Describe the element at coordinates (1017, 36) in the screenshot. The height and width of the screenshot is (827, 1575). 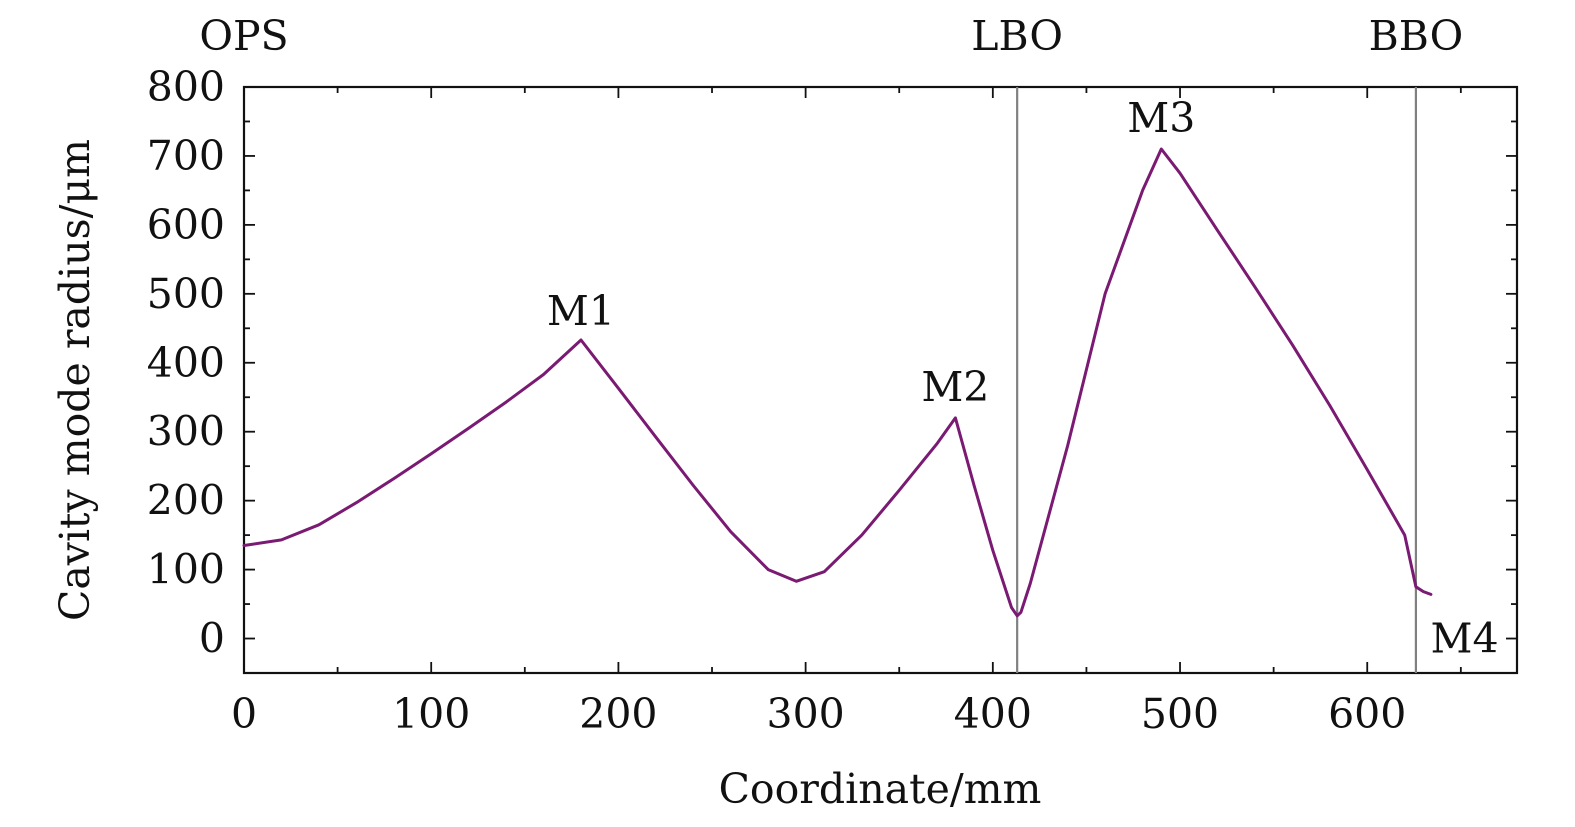
I see `top-component-label: LBO` at that location.